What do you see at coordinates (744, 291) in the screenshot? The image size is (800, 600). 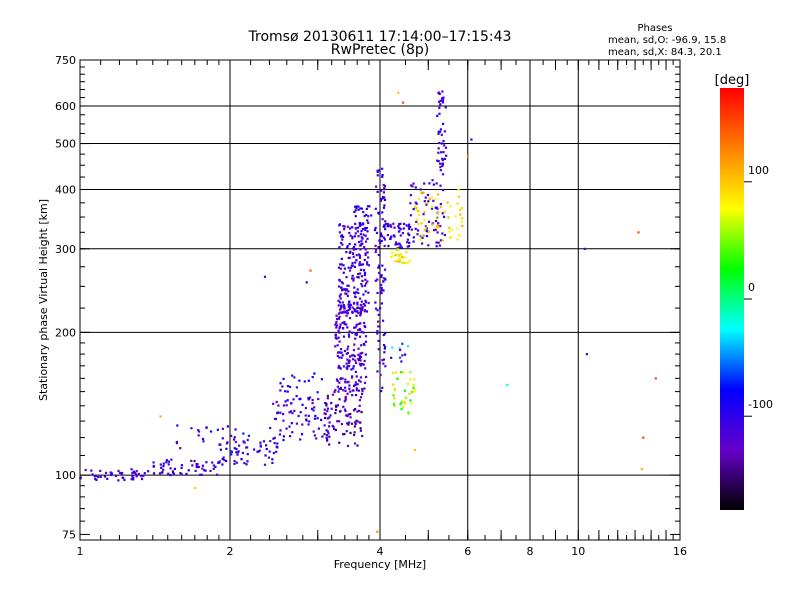 I see `colorbar: [deg] 100 0 -100` at bounding box center [744, 291].